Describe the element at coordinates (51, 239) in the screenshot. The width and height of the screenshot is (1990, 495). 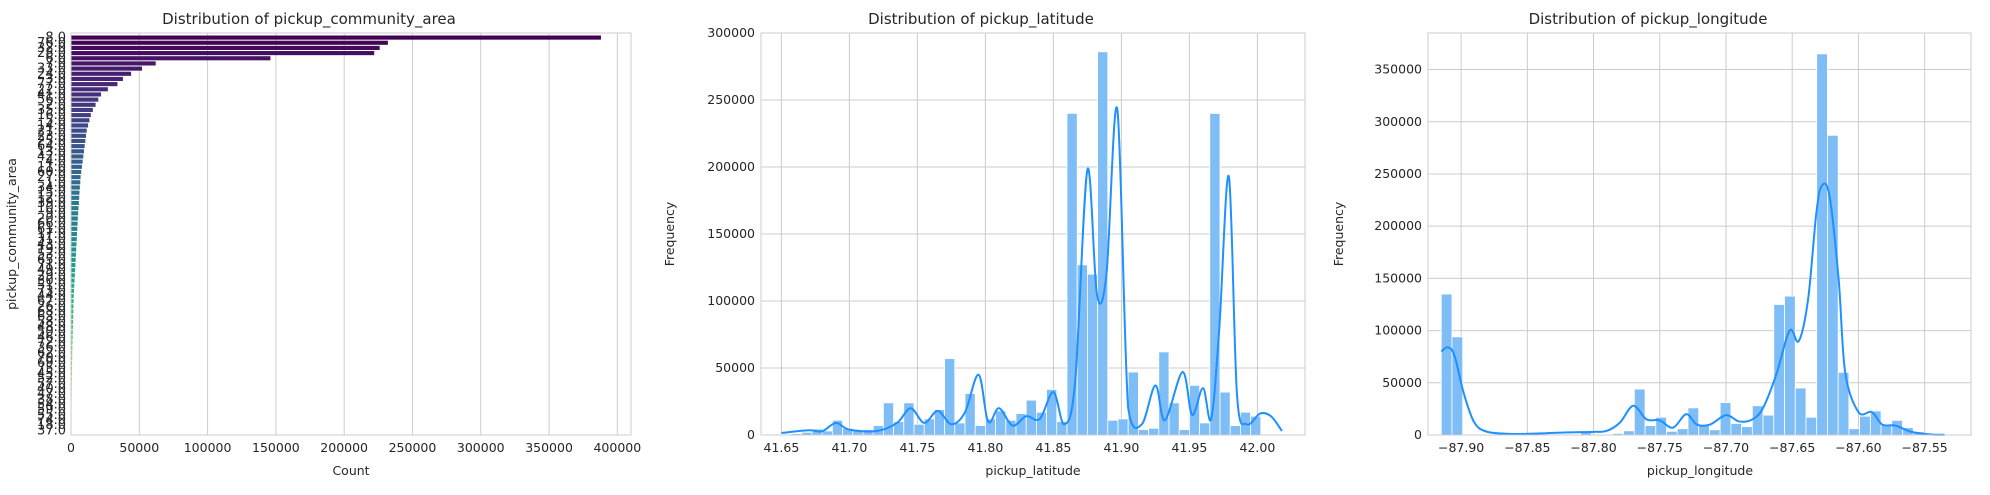
I see `community-area-y-tick-label: 31.0` at that location.